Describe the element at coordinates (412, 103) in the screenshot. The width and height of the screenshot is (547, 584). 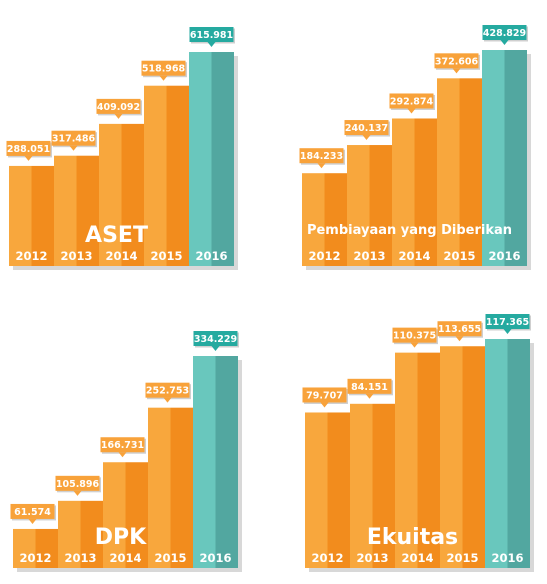
I see `value-callout: 292.874` at that location.